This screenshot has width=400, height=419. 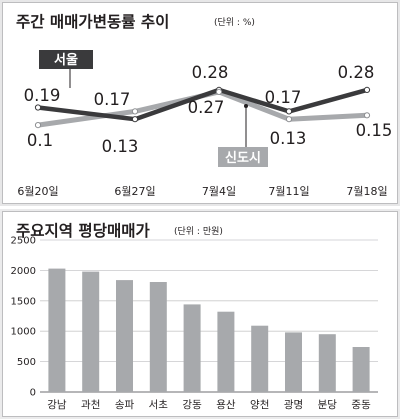 What do you see at coordinates (226, 405) in the screenshot?
I see `x-tick-label: 용산` at bounding box center [226, 405].